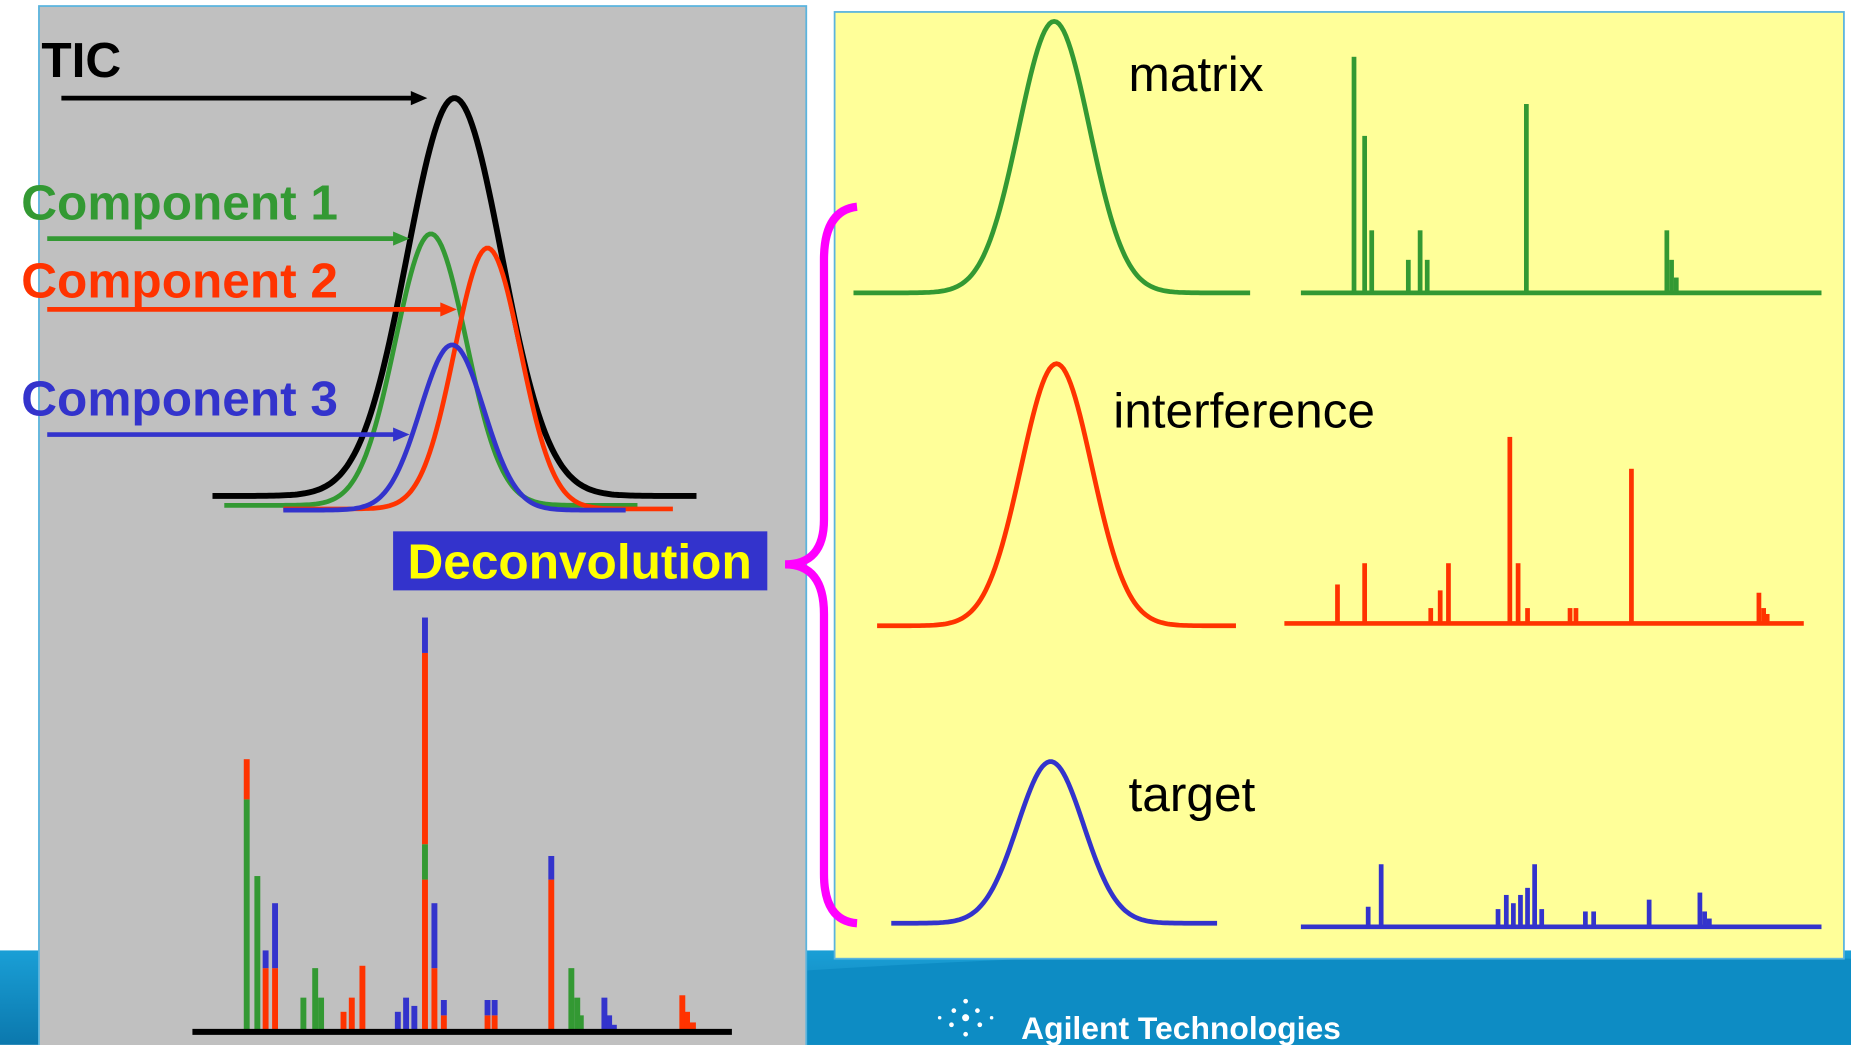  What do you see at coordinates (179, 203) in the screenshot?
I see `component-label: Component 1` at bounding box center [179, 203].